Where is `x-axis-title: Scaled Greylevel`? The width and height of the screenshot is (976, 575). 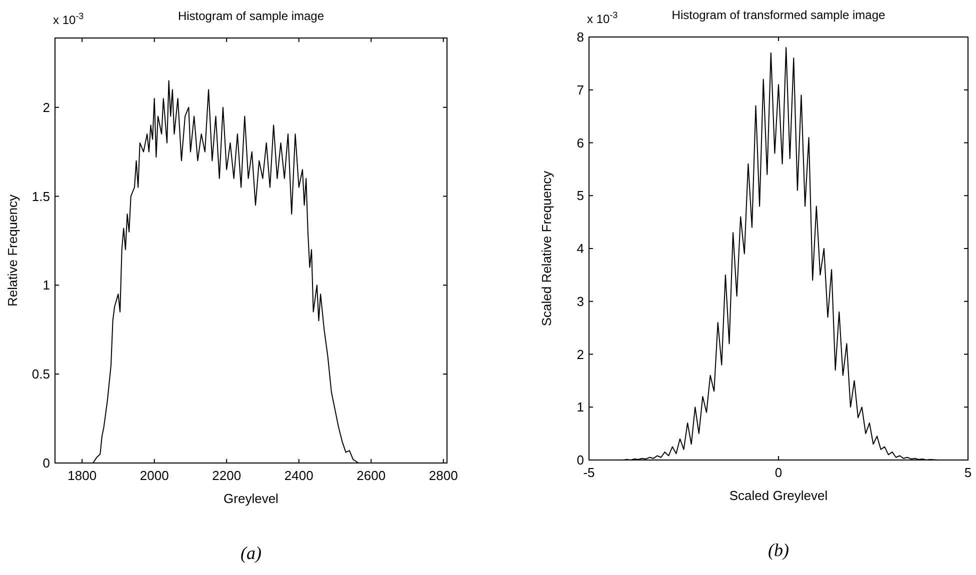
x-axis-title: Scaled Greylevel is located at coordinates (778, 495).